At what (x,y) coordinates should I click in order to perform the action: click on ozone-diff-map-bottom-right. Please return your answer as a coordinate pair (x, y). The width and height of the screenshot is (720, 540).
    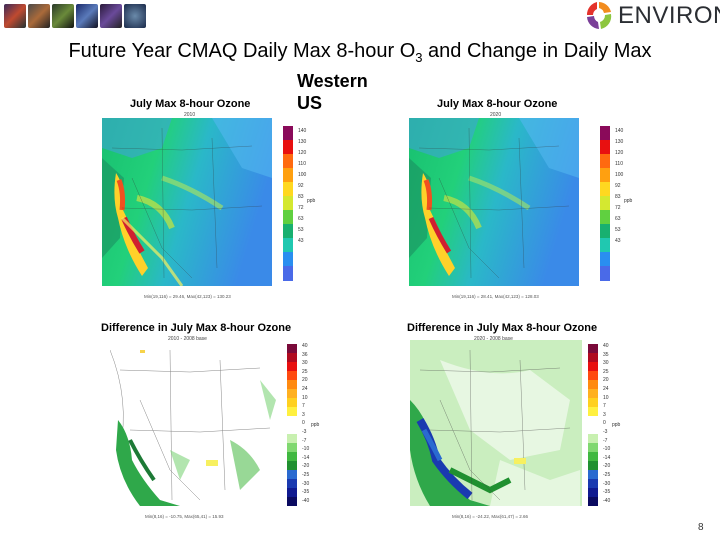
    Looking at the image, I should click on (496, 423).